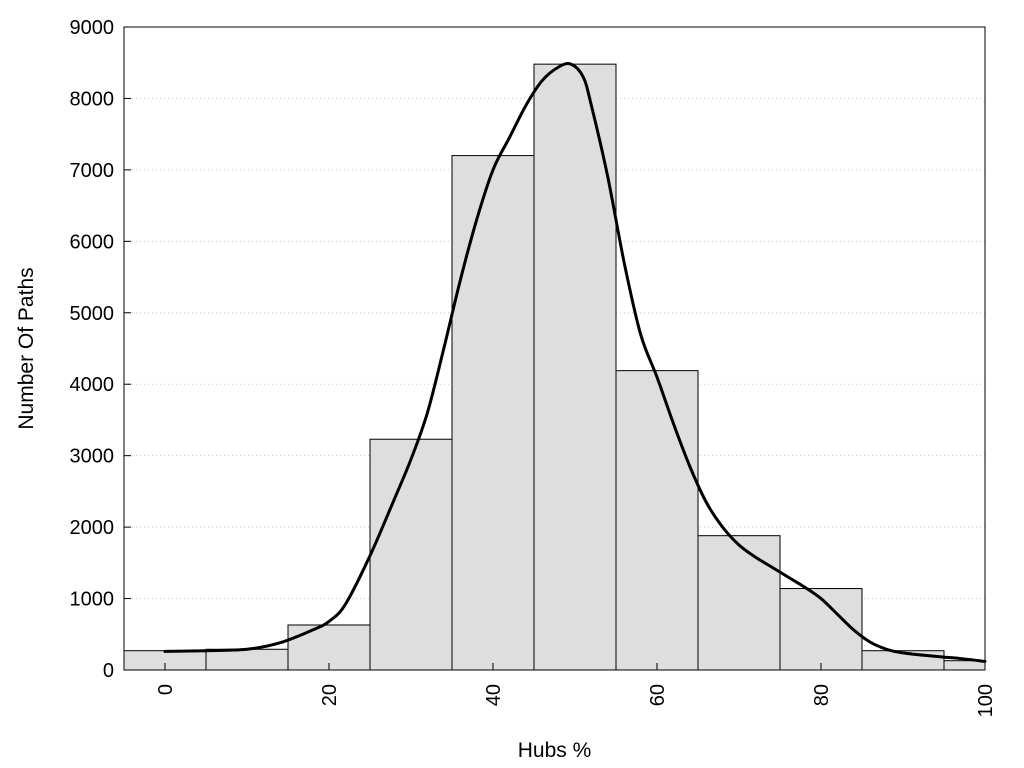  Describe the element at coordinates (92, 457) in the screenshot. I see `y-tick-label: 3000` at that location.